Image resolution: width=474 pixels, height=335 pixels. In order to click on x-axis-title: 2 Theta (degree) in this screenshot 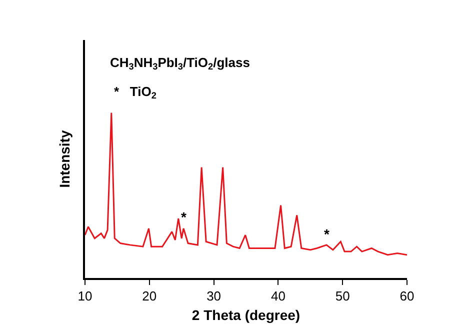, I will do `click(246, 315)`.